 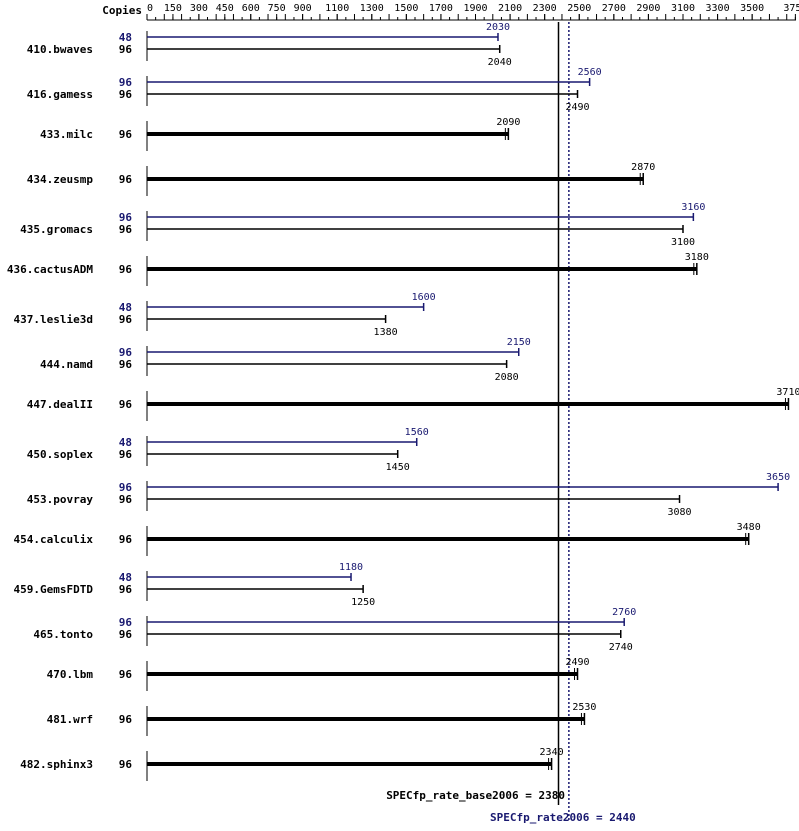 I want to click on x-tick-label: 600, so click(x=251, y=8).